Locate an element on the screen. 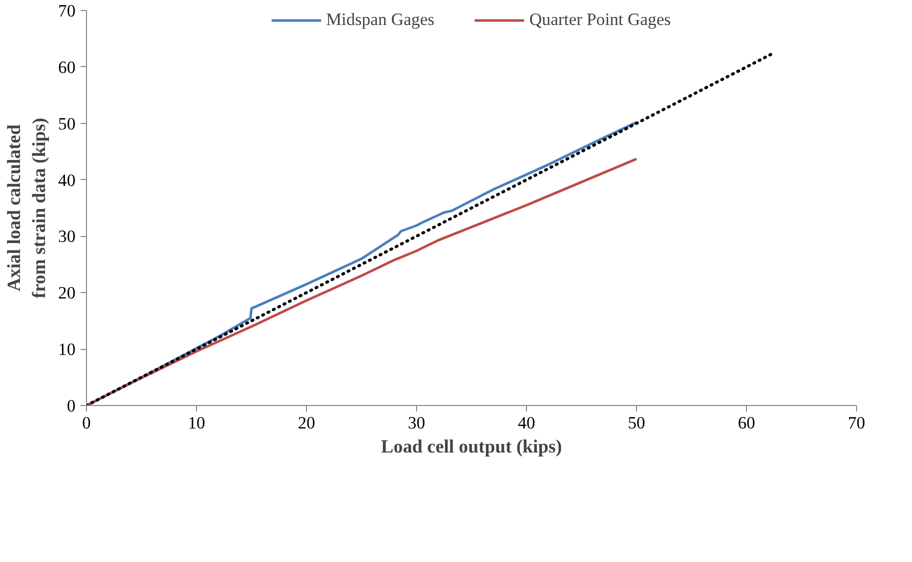 Image resolution: width=912 pixels, height=562 pixels. y-tick-label: 20 is located at coordinates (67, 293).